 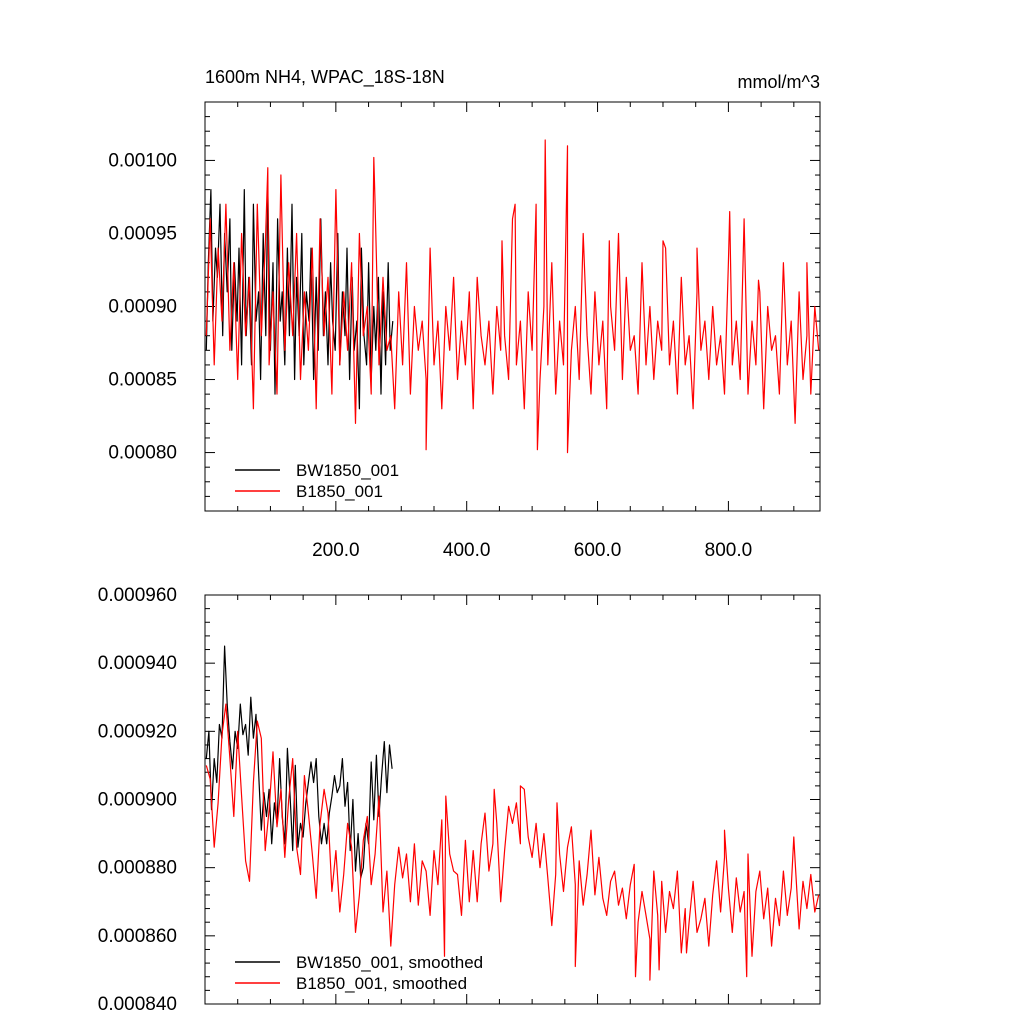 What do you see at coordinates (389, 962) in the screenshot?
I see `legend-label-bw1850-smoothed: BW1850_001, smoothed` at bounding box center [389, 962].